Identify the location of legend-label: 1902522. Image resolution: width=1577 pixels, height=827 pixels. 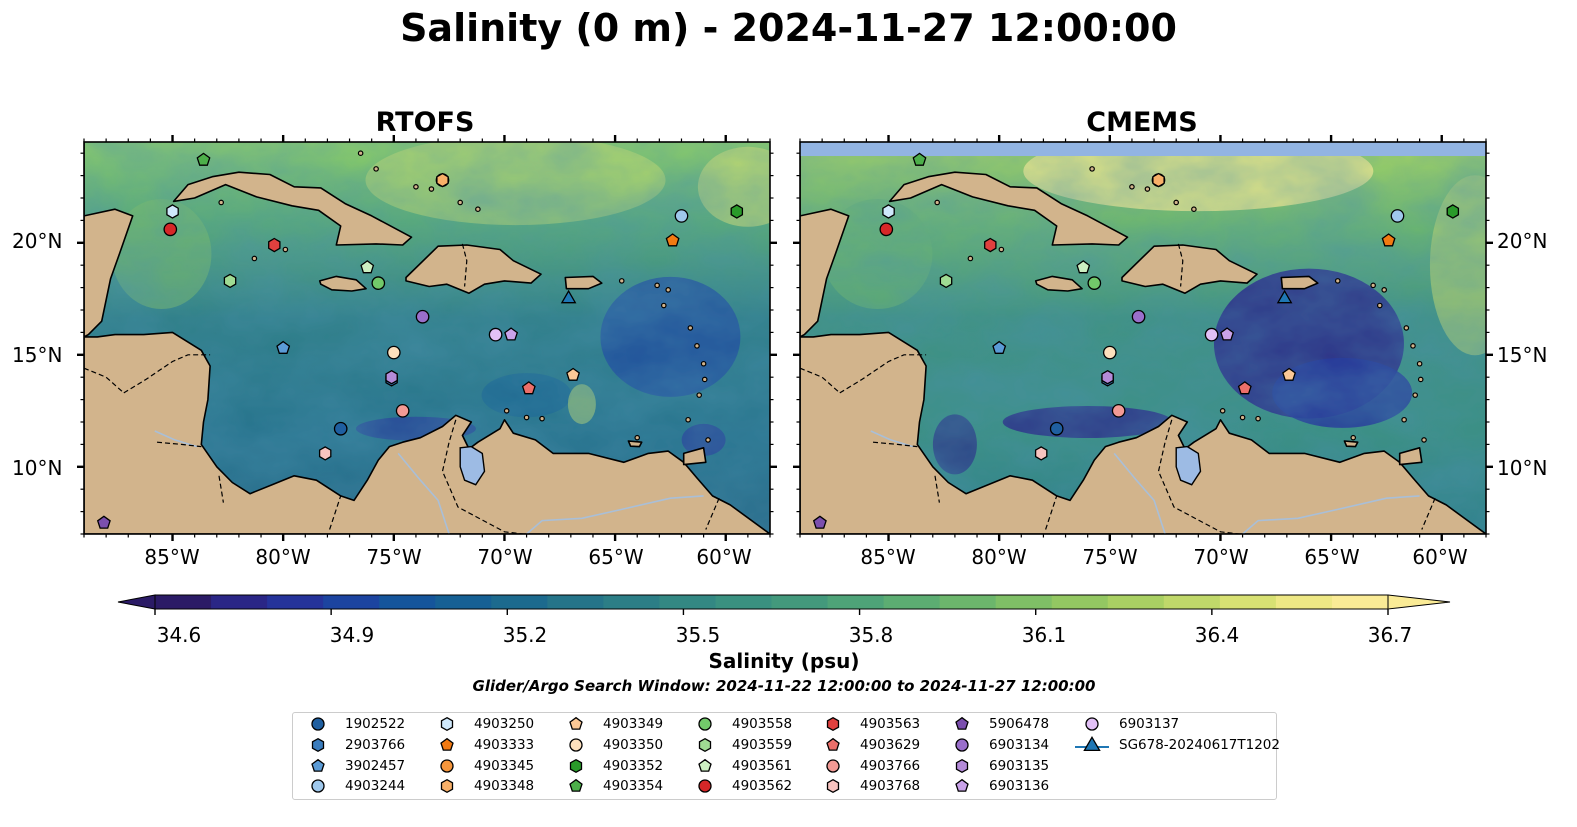
(375, 724).